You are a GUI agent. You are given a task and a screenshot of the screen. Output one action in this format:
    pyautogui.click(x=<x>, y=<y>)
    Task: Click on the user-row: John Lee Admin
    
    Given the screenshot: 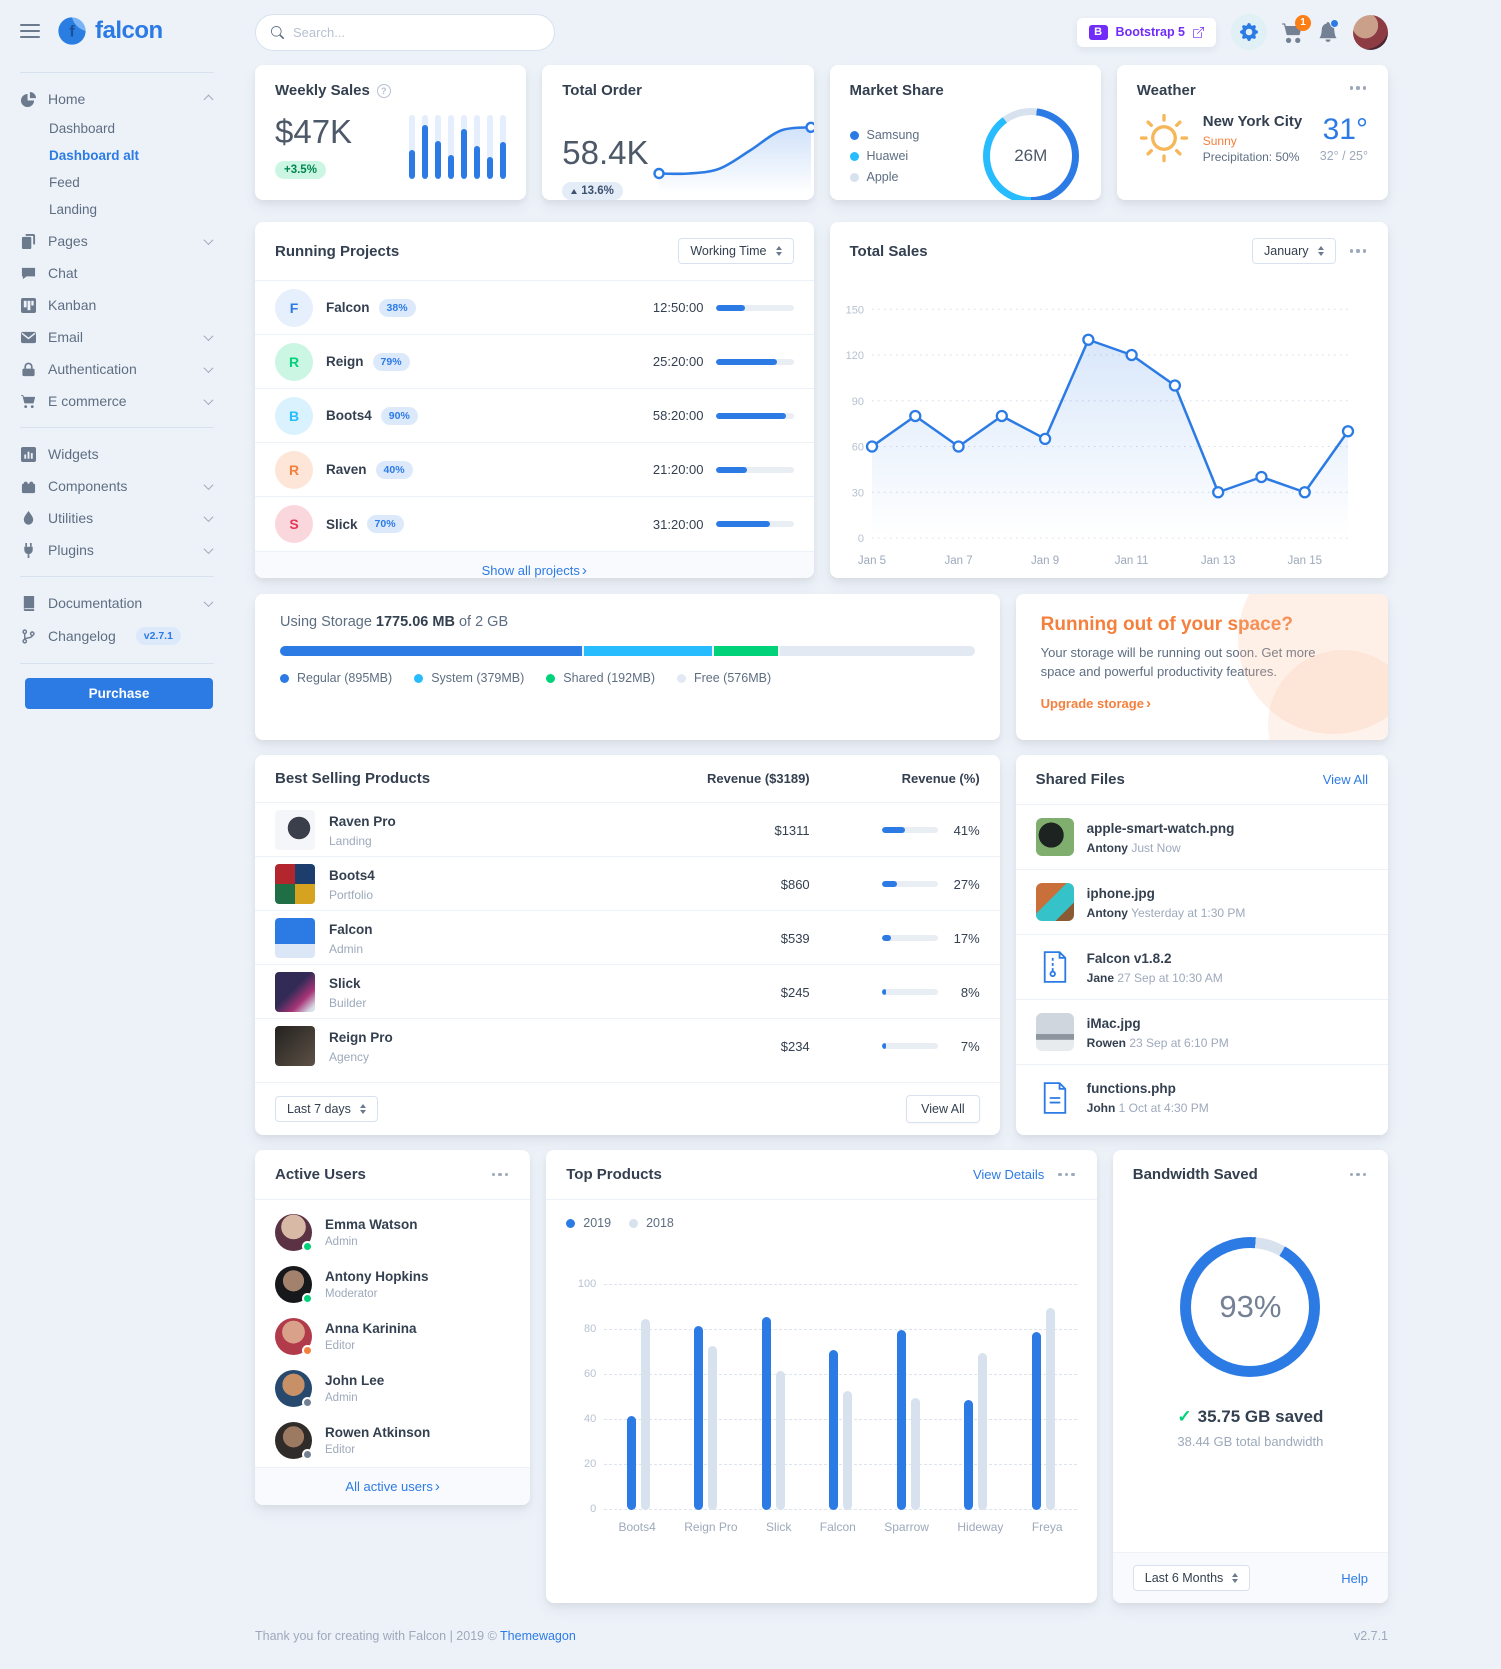 What is the action you would take?
    pyautogui.click(x=392, y=1388)
    